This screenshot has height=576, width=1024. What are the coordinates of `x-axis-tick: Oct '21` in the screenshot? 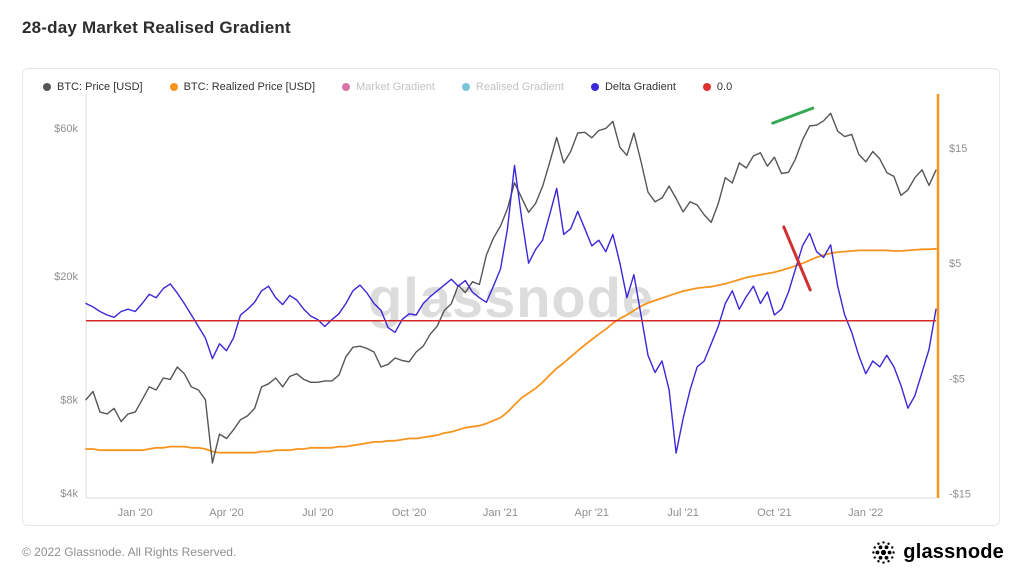 It's located at (774, 513).